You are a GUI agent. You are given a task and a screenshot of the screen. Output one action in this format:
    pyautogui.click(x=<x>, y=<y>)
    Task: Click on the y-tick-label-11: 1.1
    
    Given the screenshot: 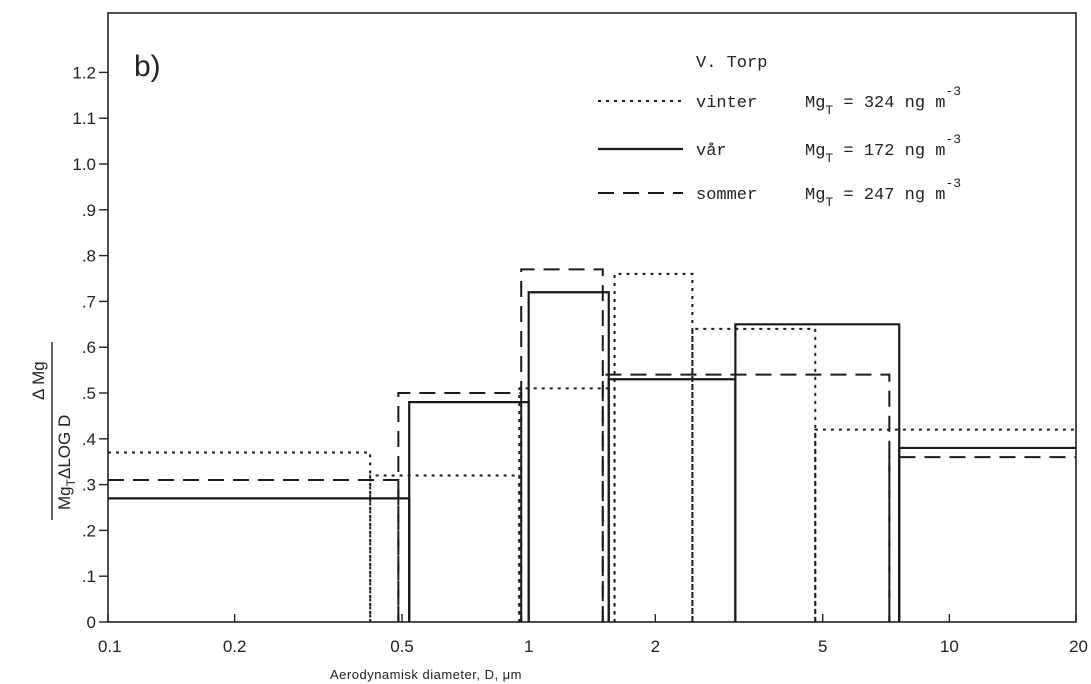 What is the action you would take?
    pyautogui.click(x=84, y=118)
    